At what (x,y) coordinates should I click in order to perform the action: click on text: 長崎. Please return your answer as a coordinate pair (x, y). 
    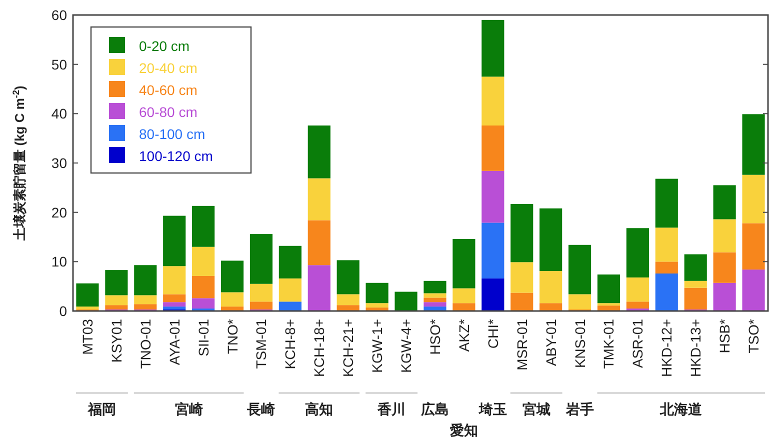
    Looking at the image, I should click on (261, 409).